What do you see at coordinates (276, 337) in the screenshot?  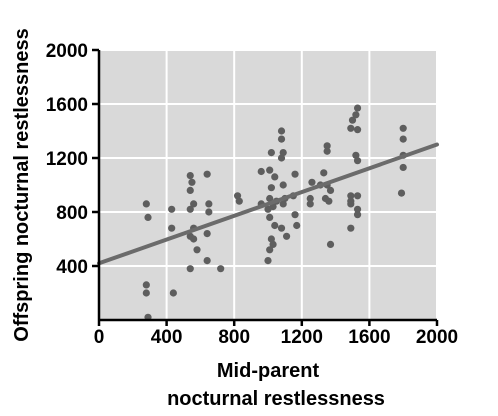 I see `x-tick-labels: 0 400 800 1200 1600 2000` at bounding box center [276, 337].